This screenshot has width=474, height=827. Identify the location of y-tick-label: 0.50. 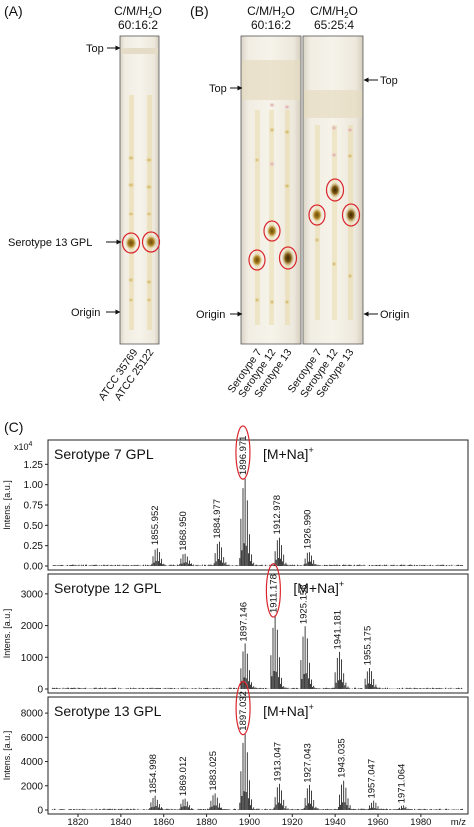
(34, 526).